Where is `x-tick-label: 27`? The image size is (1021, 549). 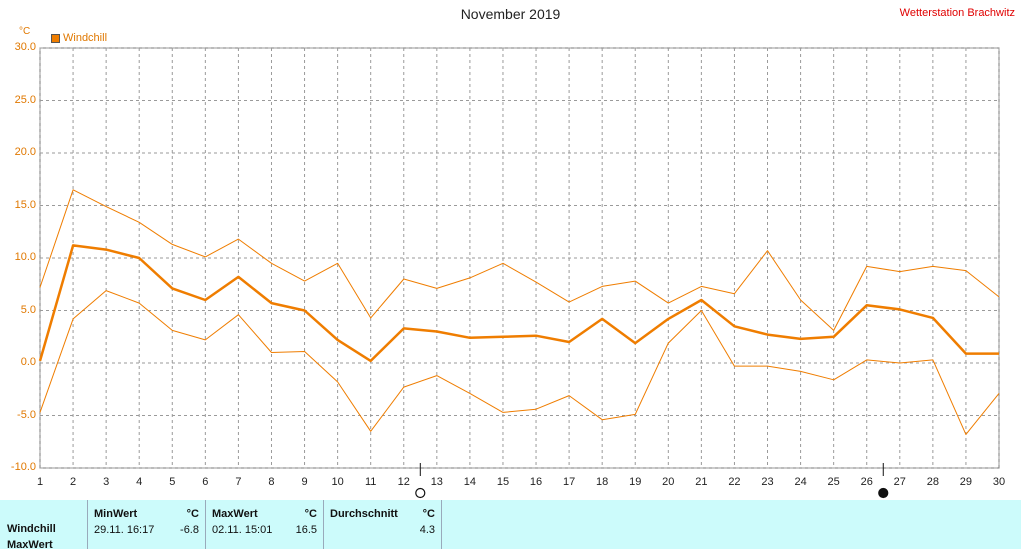 x-tick-label: 27 is located at coordinates (899, 482).